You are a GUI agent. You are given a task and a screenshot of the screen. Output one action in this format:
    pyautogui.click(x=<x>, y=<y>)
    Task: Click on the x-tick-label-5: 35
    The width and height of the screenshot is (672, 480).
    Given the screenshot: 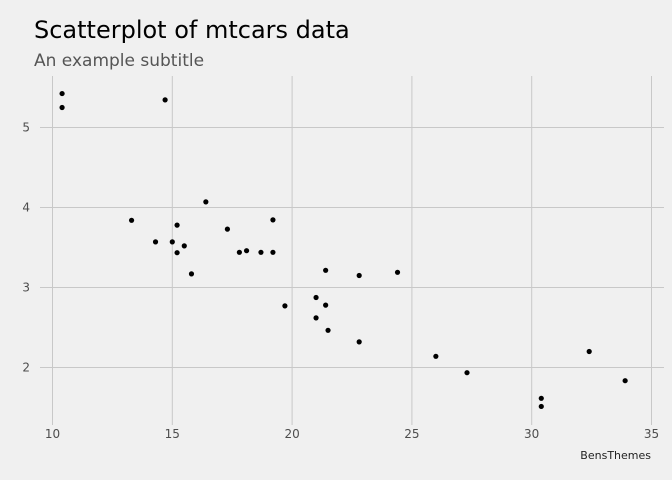 What is the action you would take?
    pyautogui.click(x=651, y=434)
    